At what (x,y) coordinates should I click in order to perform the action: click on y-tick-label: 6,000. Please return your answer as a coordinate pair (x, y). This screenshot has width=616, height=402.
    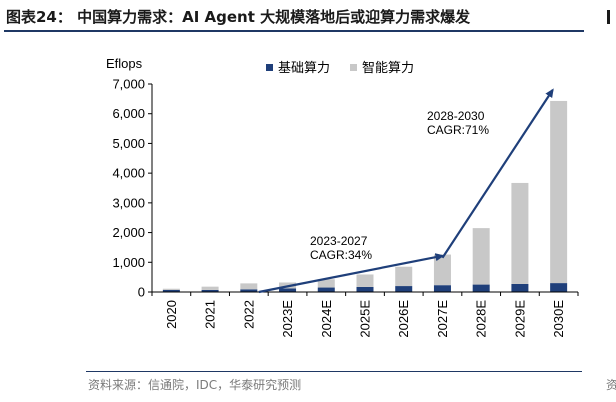
    Looking at the image, I should click on (128, 113).